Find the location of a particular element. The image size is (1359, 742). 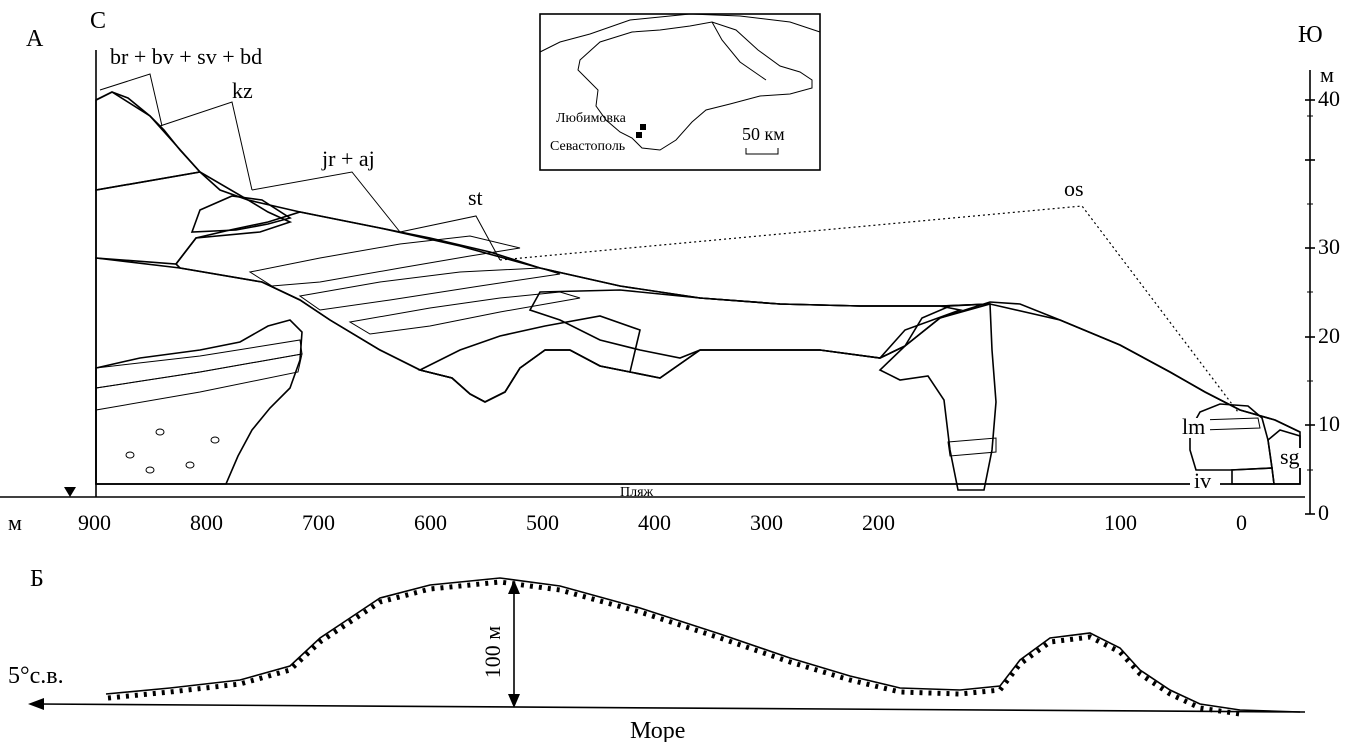

y-tick-10: 10 is located at coordinates (1329, 423).